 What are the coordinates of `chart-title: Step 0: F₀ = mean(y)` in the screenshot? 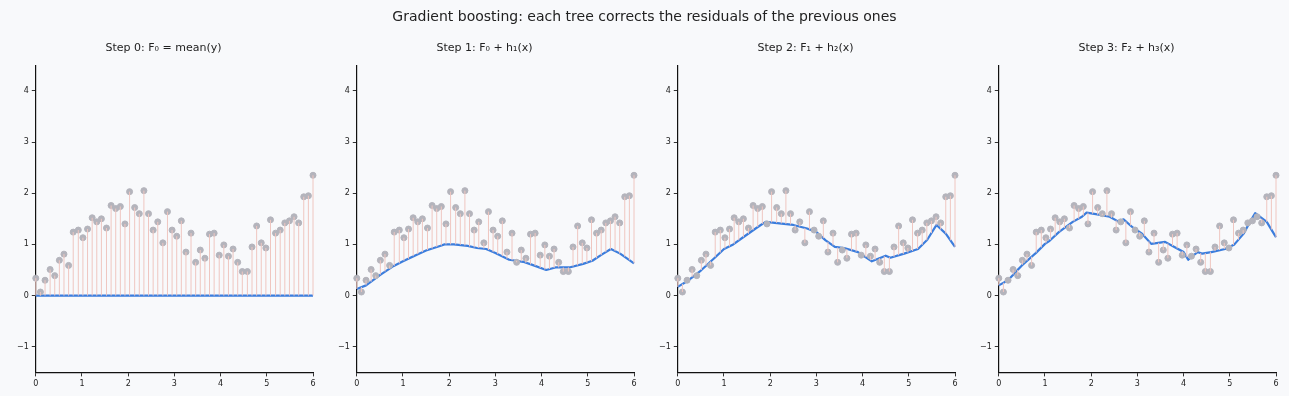 It's located at (163, 48).